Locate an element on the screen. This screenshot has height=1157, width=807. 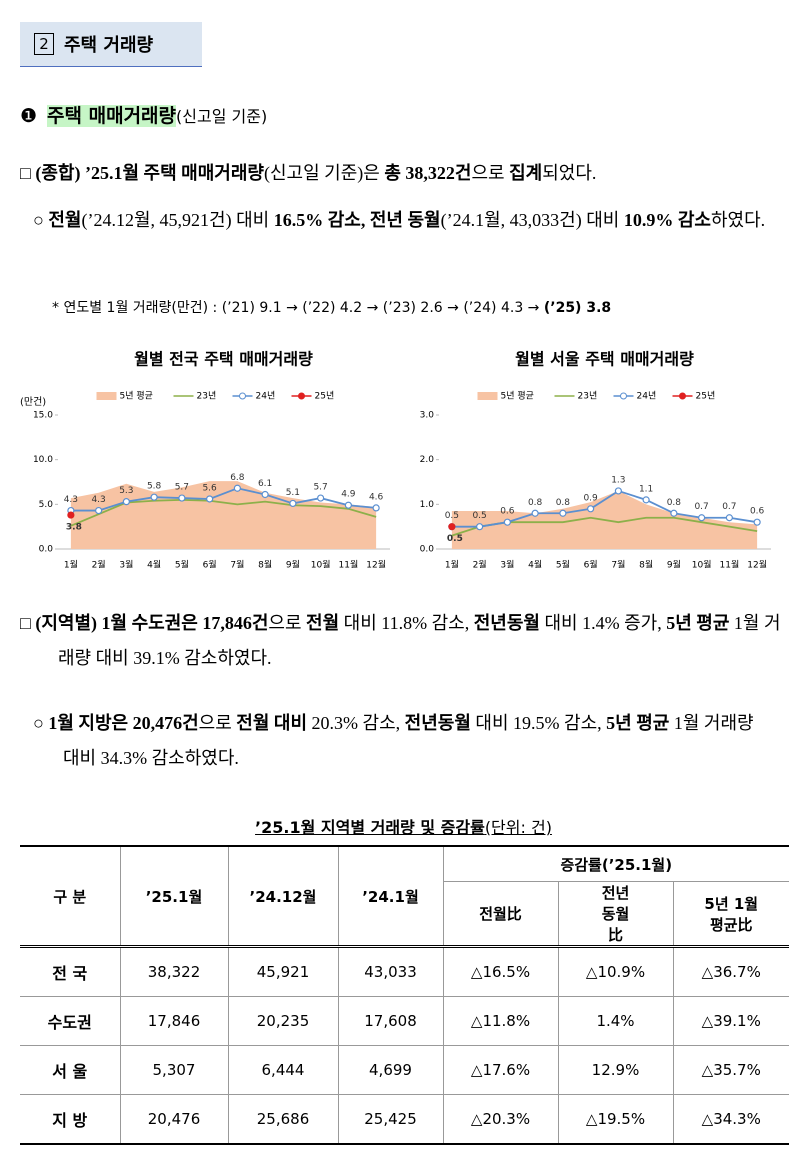
table-cell: △17.6% is located at coordinates (500, 1070).